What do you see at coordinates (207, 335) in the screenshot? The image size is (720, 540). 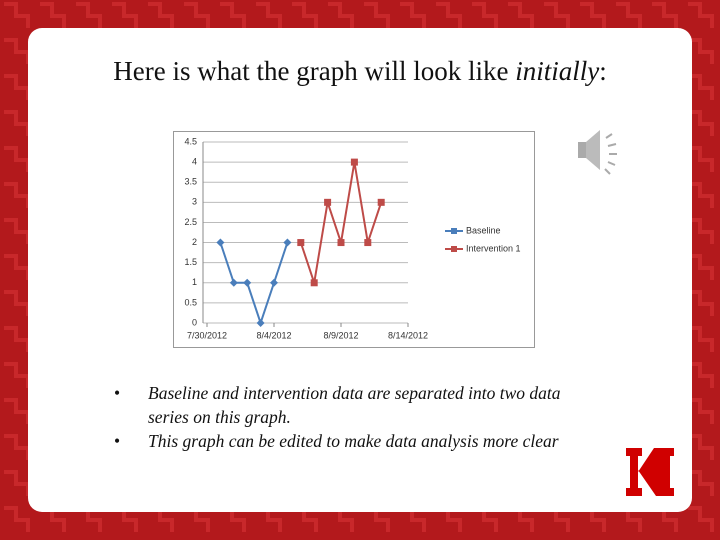 I see `x-tick-label: 7/30/2012` at bounding box center [207, 335].